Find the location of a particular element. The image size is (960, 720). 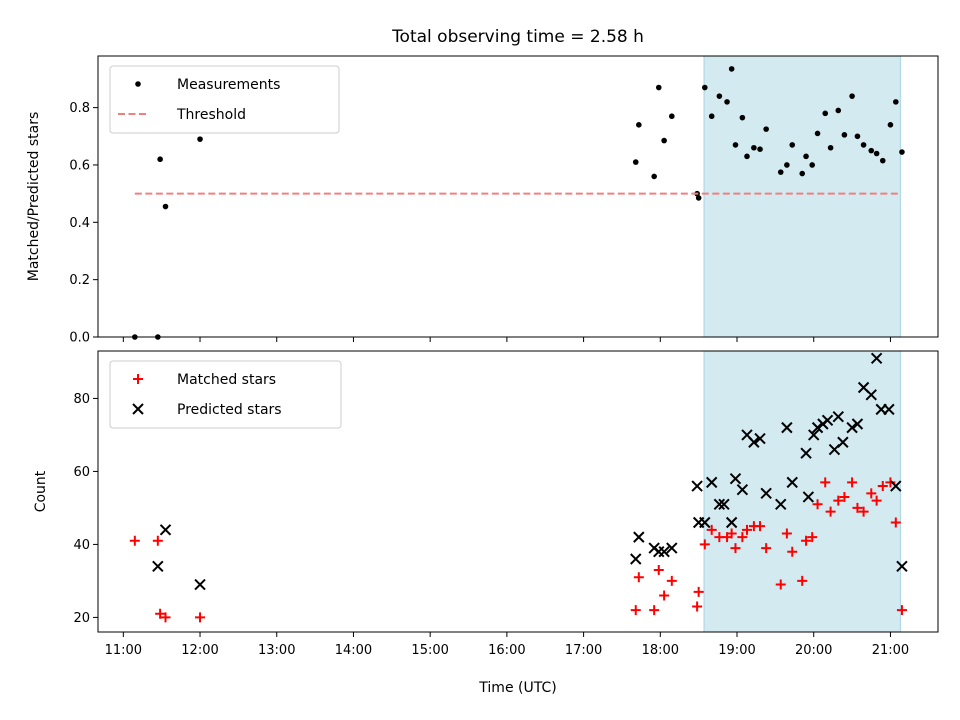

shaded-region-top is located at coordinates (802, 196).